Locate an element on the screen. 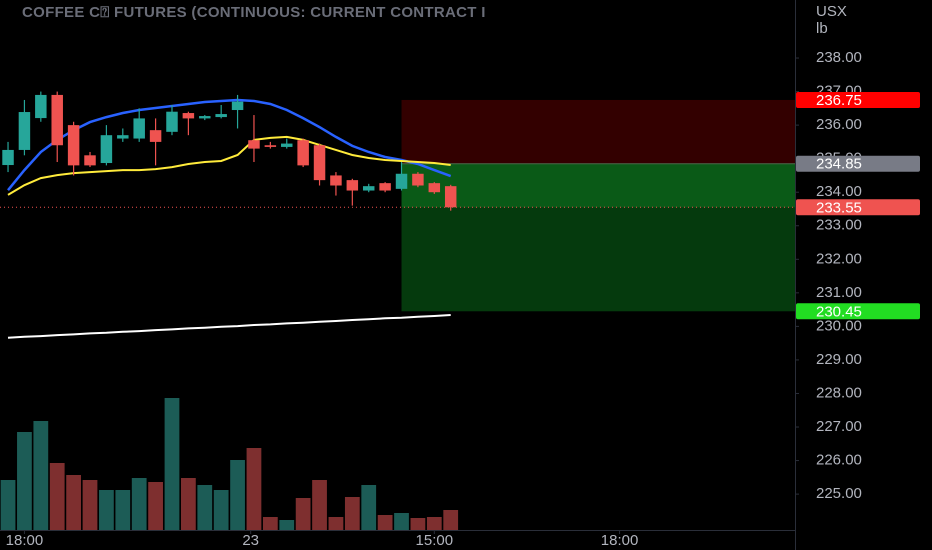 The image size is (932, 550). entry-price-label-bg is located at coordinates (858, 163).